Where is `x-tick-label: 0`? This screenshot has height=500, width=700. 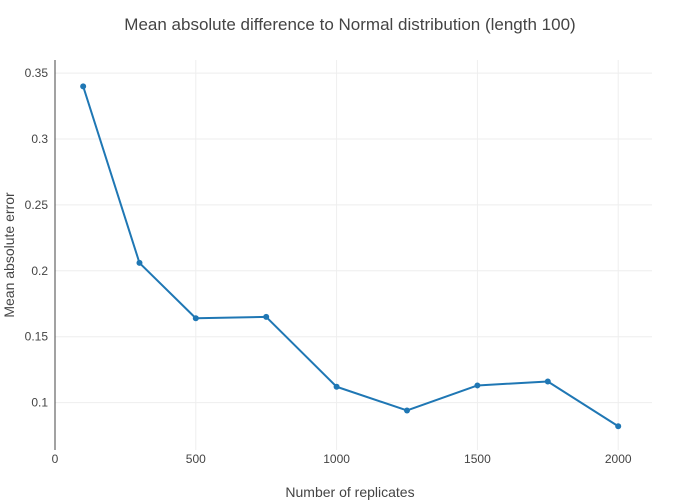 x-tick-label: 0 is located at coordinates (55, 459).